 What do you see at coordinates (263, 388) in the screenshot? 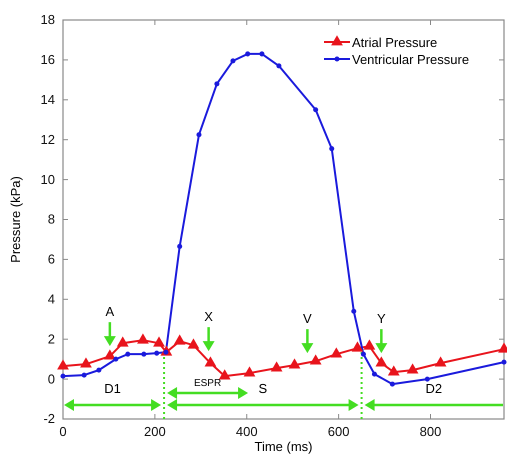
I see `annotation: S` at bounding box center [263, 388].